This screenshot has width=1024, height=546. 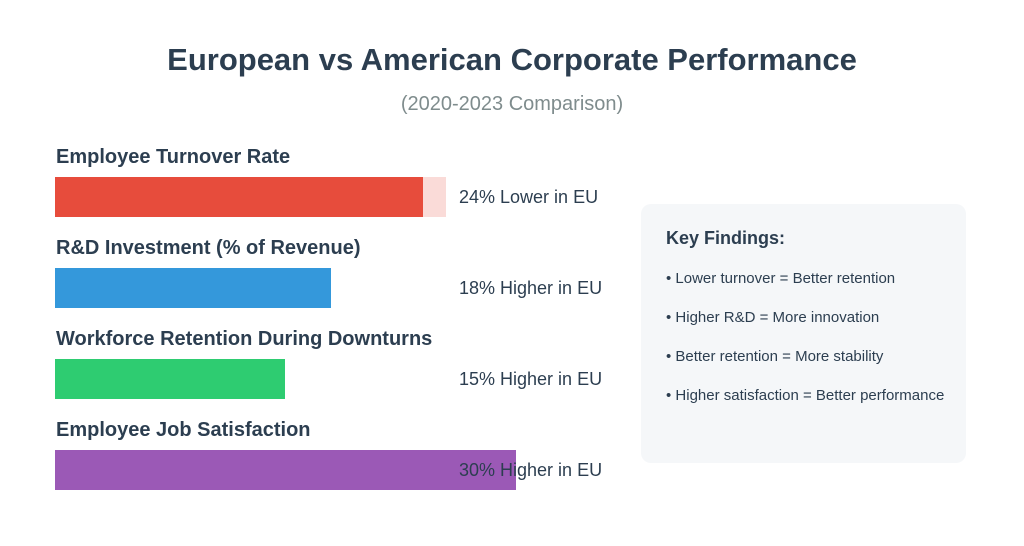 What do you see at coordinates (529, 197) in the screenshot?
I see `bar-value-label-turnover: 24% Lower in EU` at bounding box center [529, 197].